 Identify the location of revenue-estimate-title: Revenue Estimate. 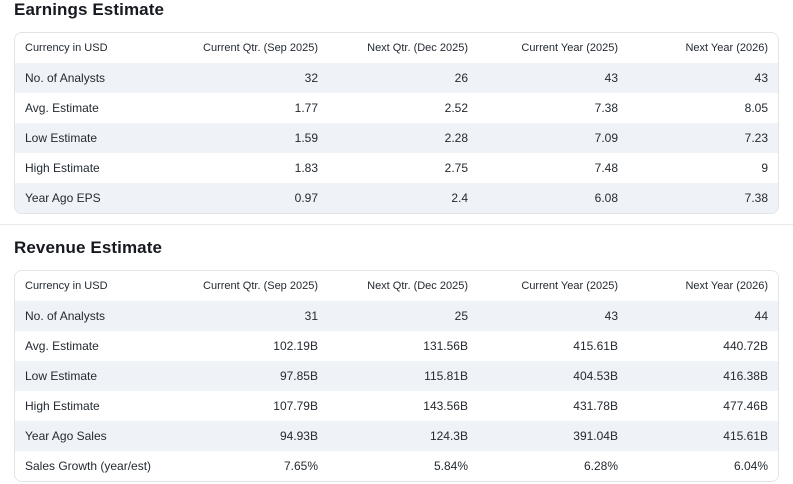
(88, 247).